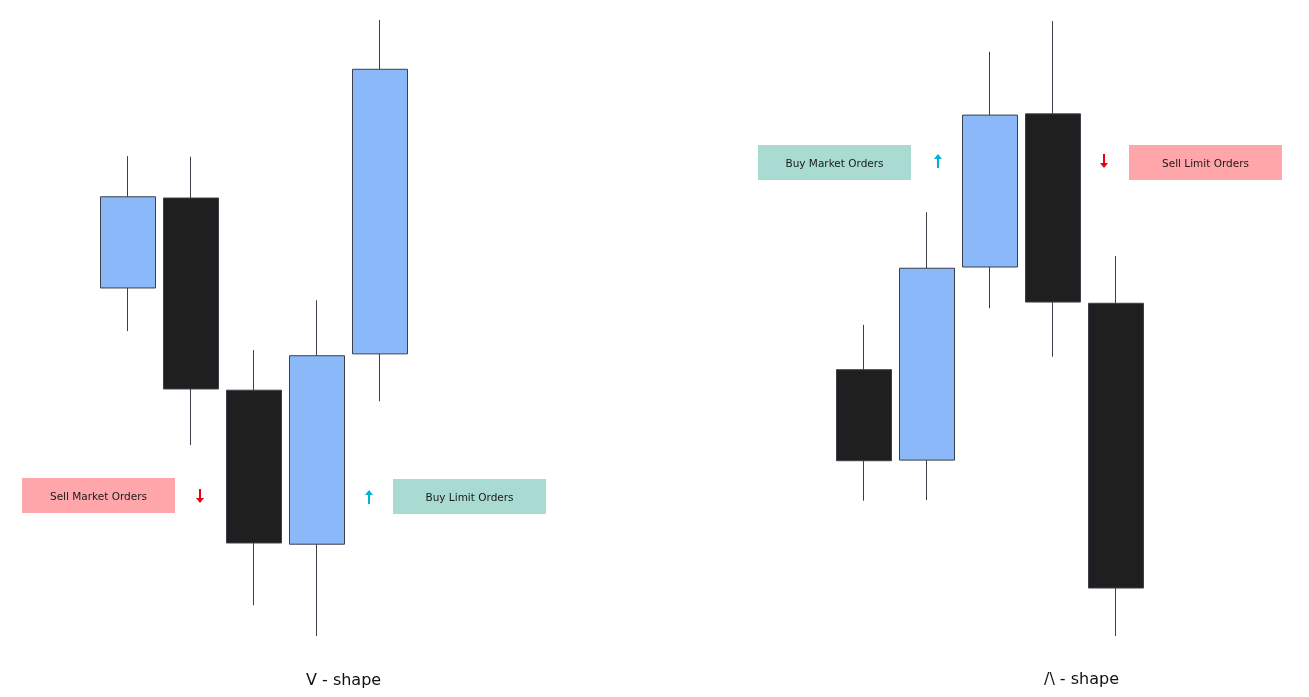 Image resolution: width=1309 pixels, height=697 pixels. Describe the element at coordinates (469, 497) in the screenshot. I see `text: Buy Limit Orders` at that location.